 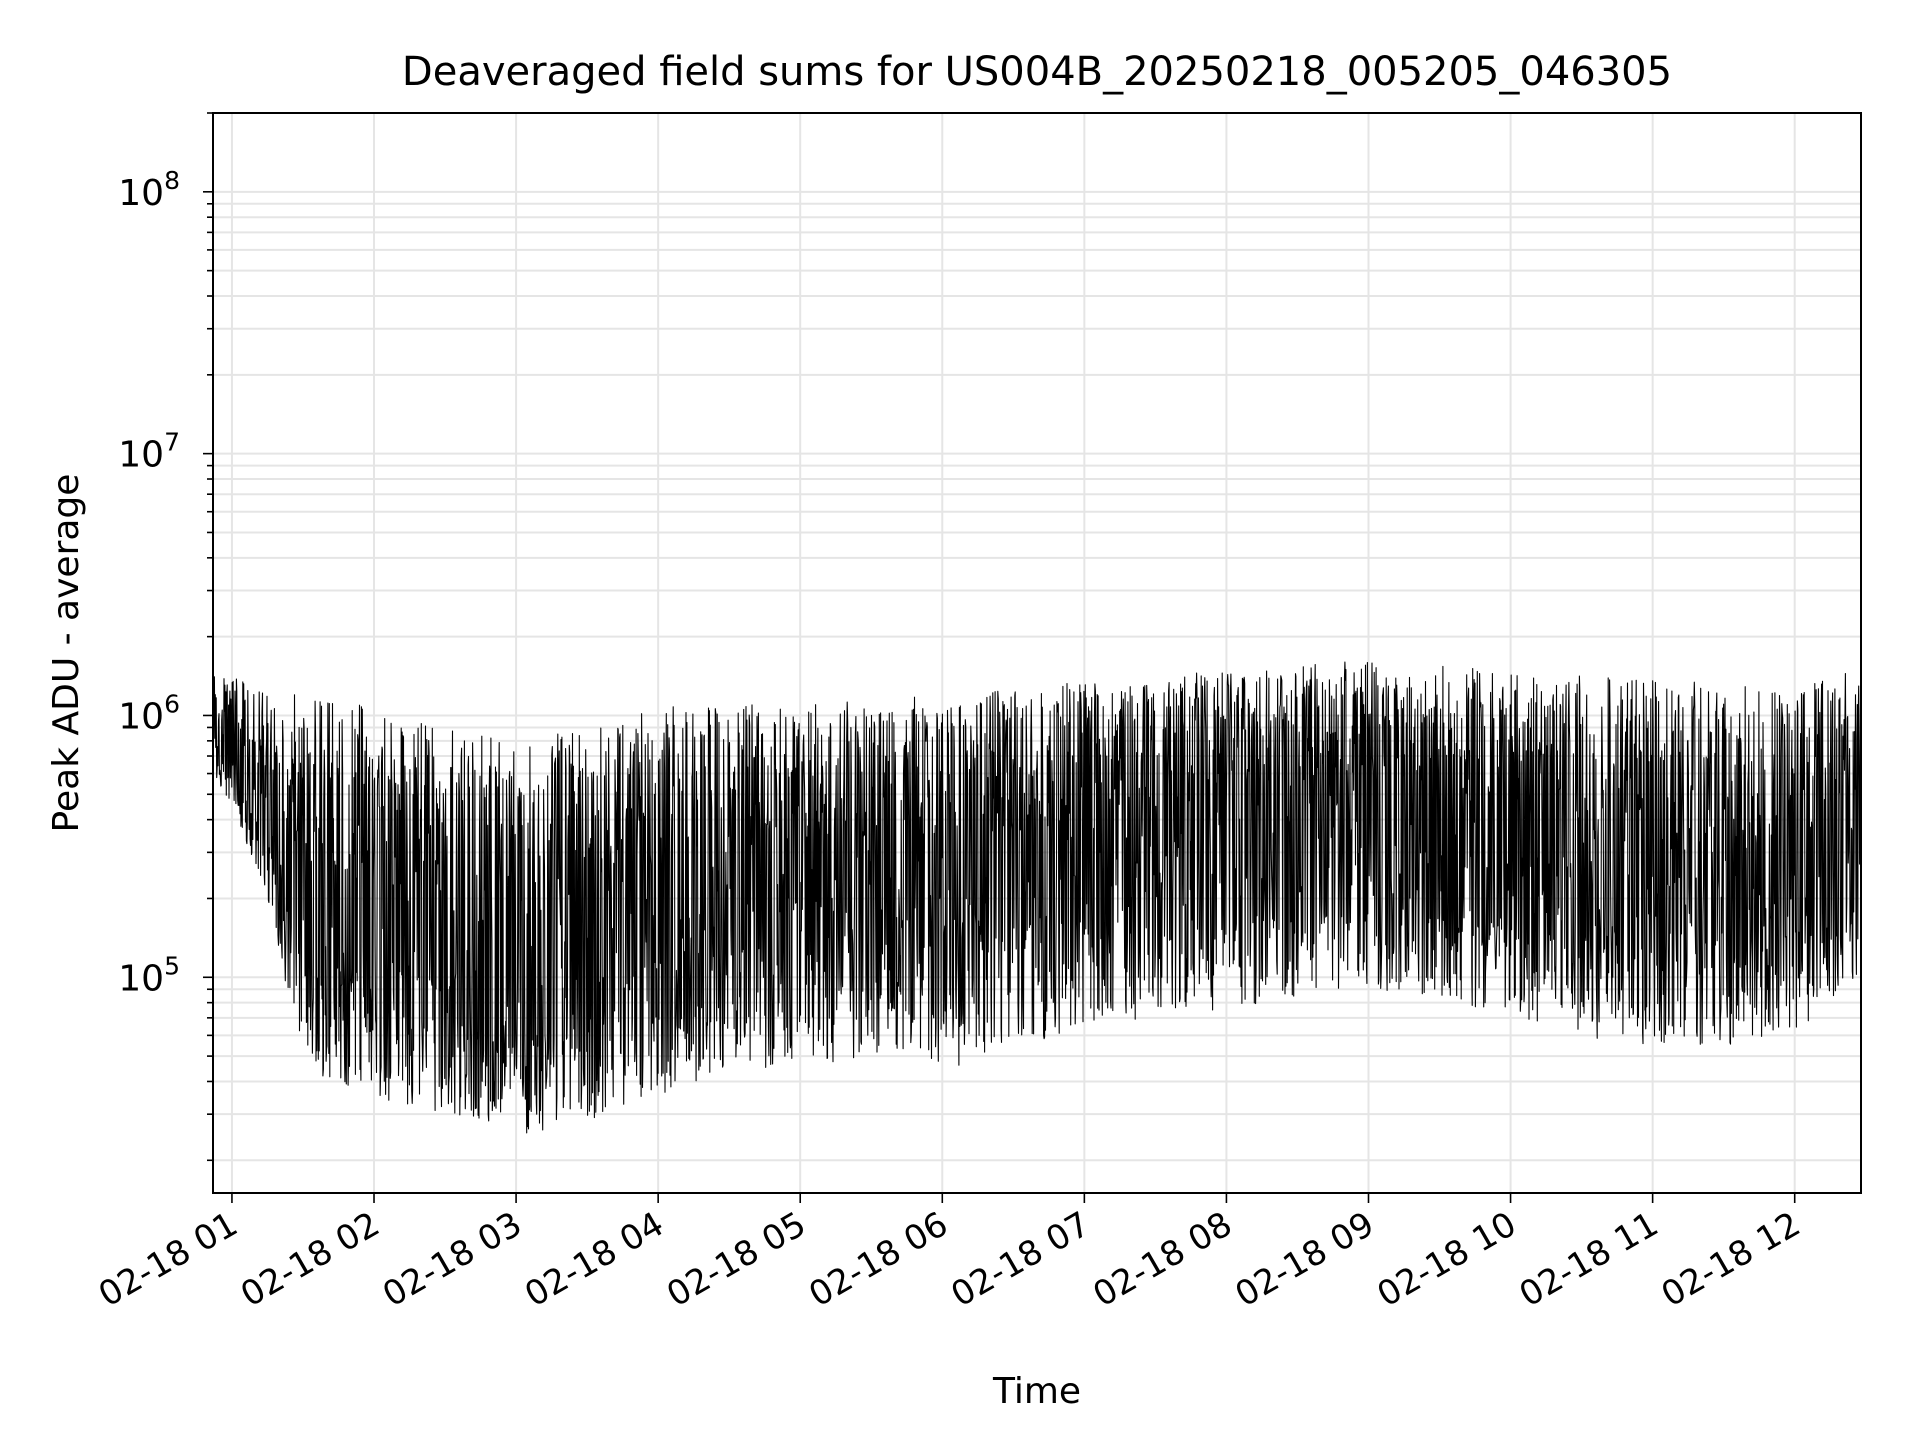 I want to click on y-tick-label: 10⁸, so click(x=149, y=190).